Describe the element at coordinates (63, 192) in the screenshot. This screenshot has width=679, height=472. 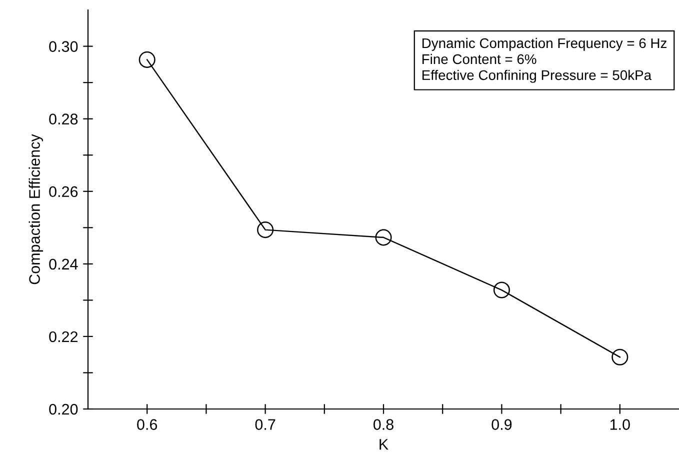
I see `y-tick-label: 0.26` at that location.